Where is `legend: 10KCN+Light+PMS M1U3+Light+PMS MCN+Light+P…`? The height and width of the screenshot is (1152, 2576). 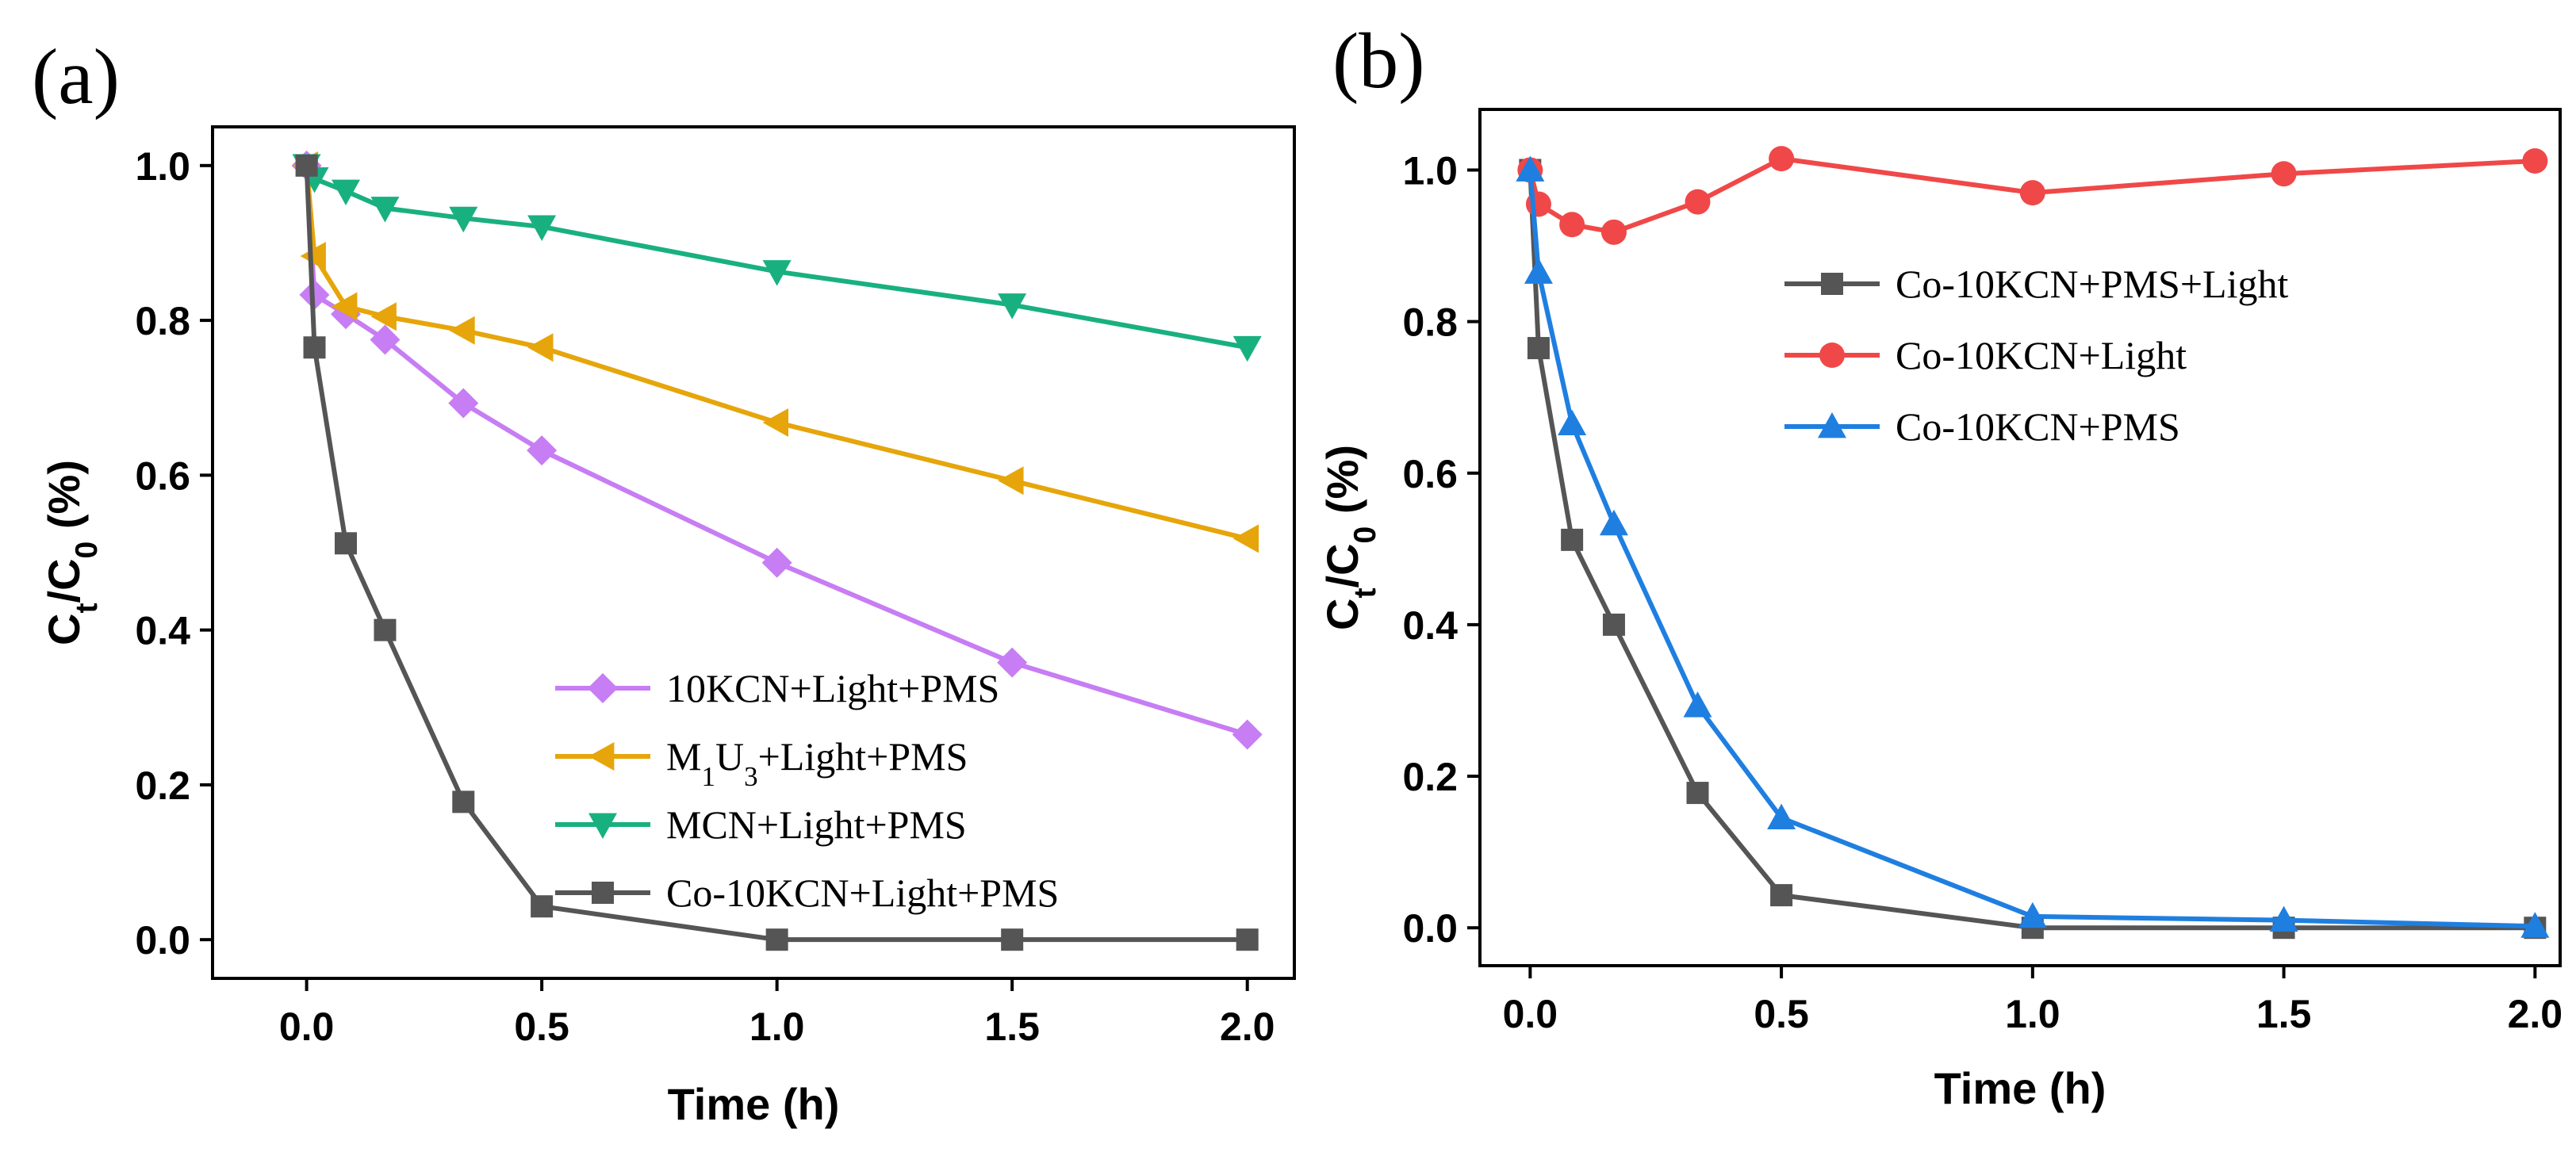
legend: 10KCN+Light+PMS M1U3+Light+PMS MCN+Light+P… is located at coordinates (807, 791).